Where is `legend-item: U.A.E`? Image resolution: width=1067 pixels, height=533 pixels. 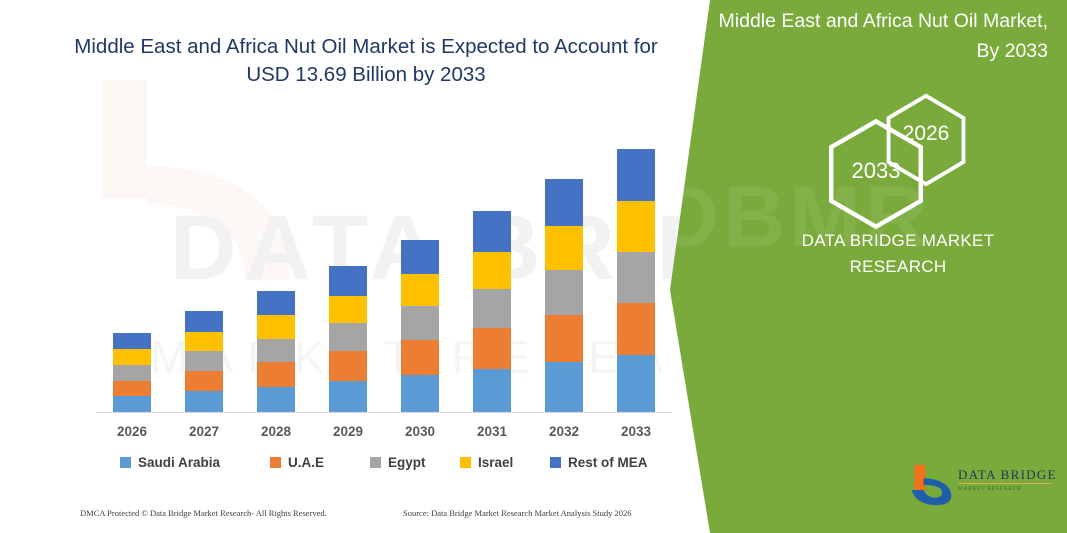 legend-item: U.A.E is located at coordinates (297, 462).